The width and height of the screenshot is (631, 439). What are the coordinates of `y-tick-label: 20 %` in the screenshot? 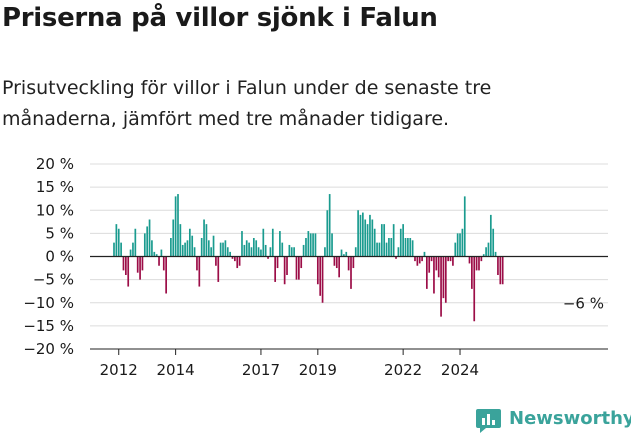 It's located at (55, 164).